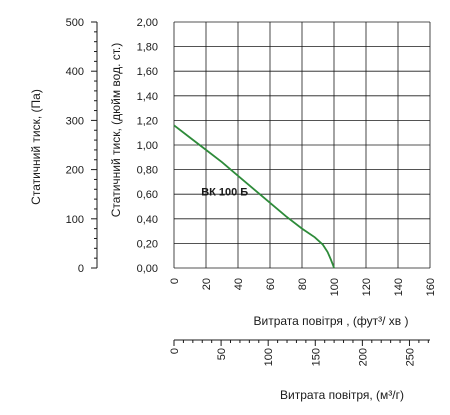 The image size is (450, 415). What do you see at coordinates (75, 121) in the screenshot?
I see `y-tick-label-pa: 300` at bounding box center [75, 121].